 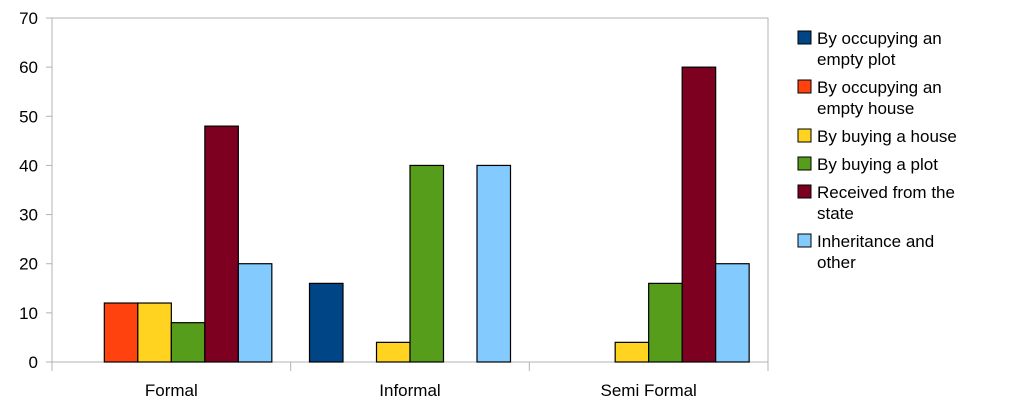 I want to click on legend-label: By occupying an empty plot, so click(x=879, y=49).